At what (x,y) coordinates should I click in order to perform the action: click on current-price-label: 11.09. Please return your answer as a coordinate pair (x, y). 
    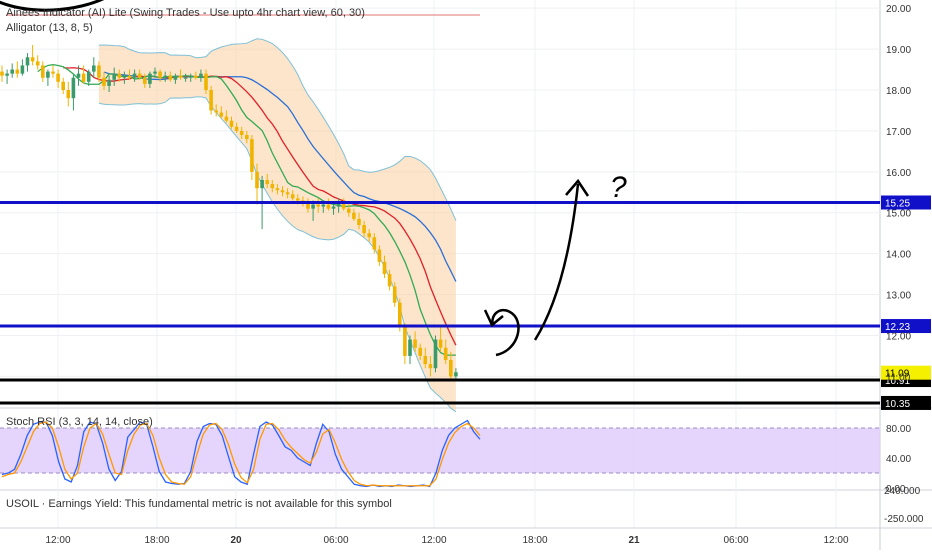
    Looking at the image, I should click on (897, 374).